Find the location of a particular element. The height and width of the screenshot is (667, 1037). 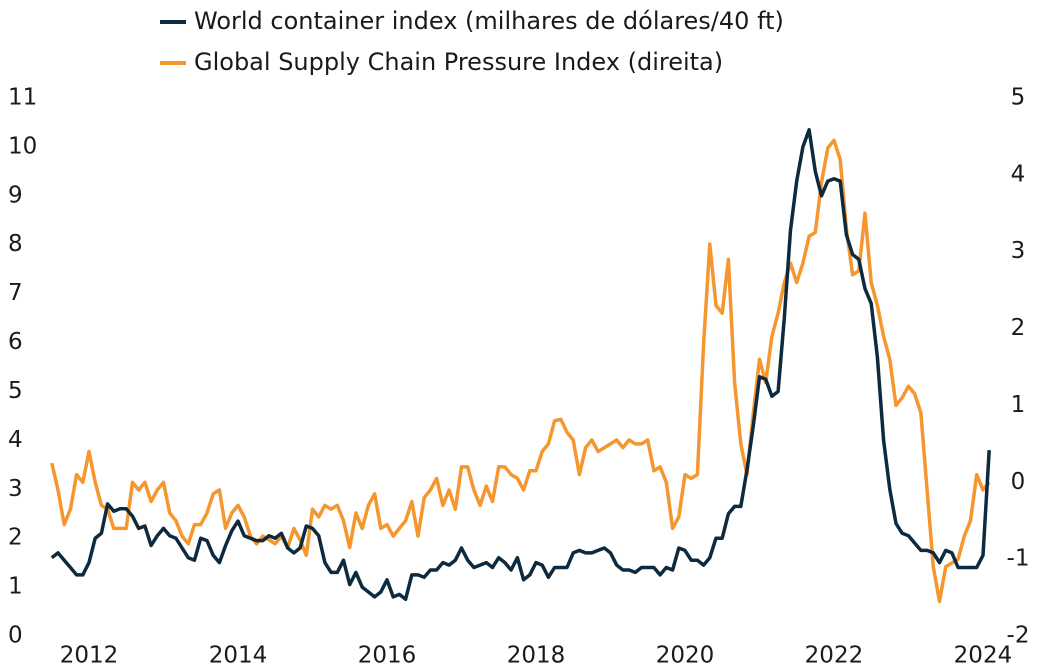

x-tick-label: 2014 is located at coordinates (238, 655).